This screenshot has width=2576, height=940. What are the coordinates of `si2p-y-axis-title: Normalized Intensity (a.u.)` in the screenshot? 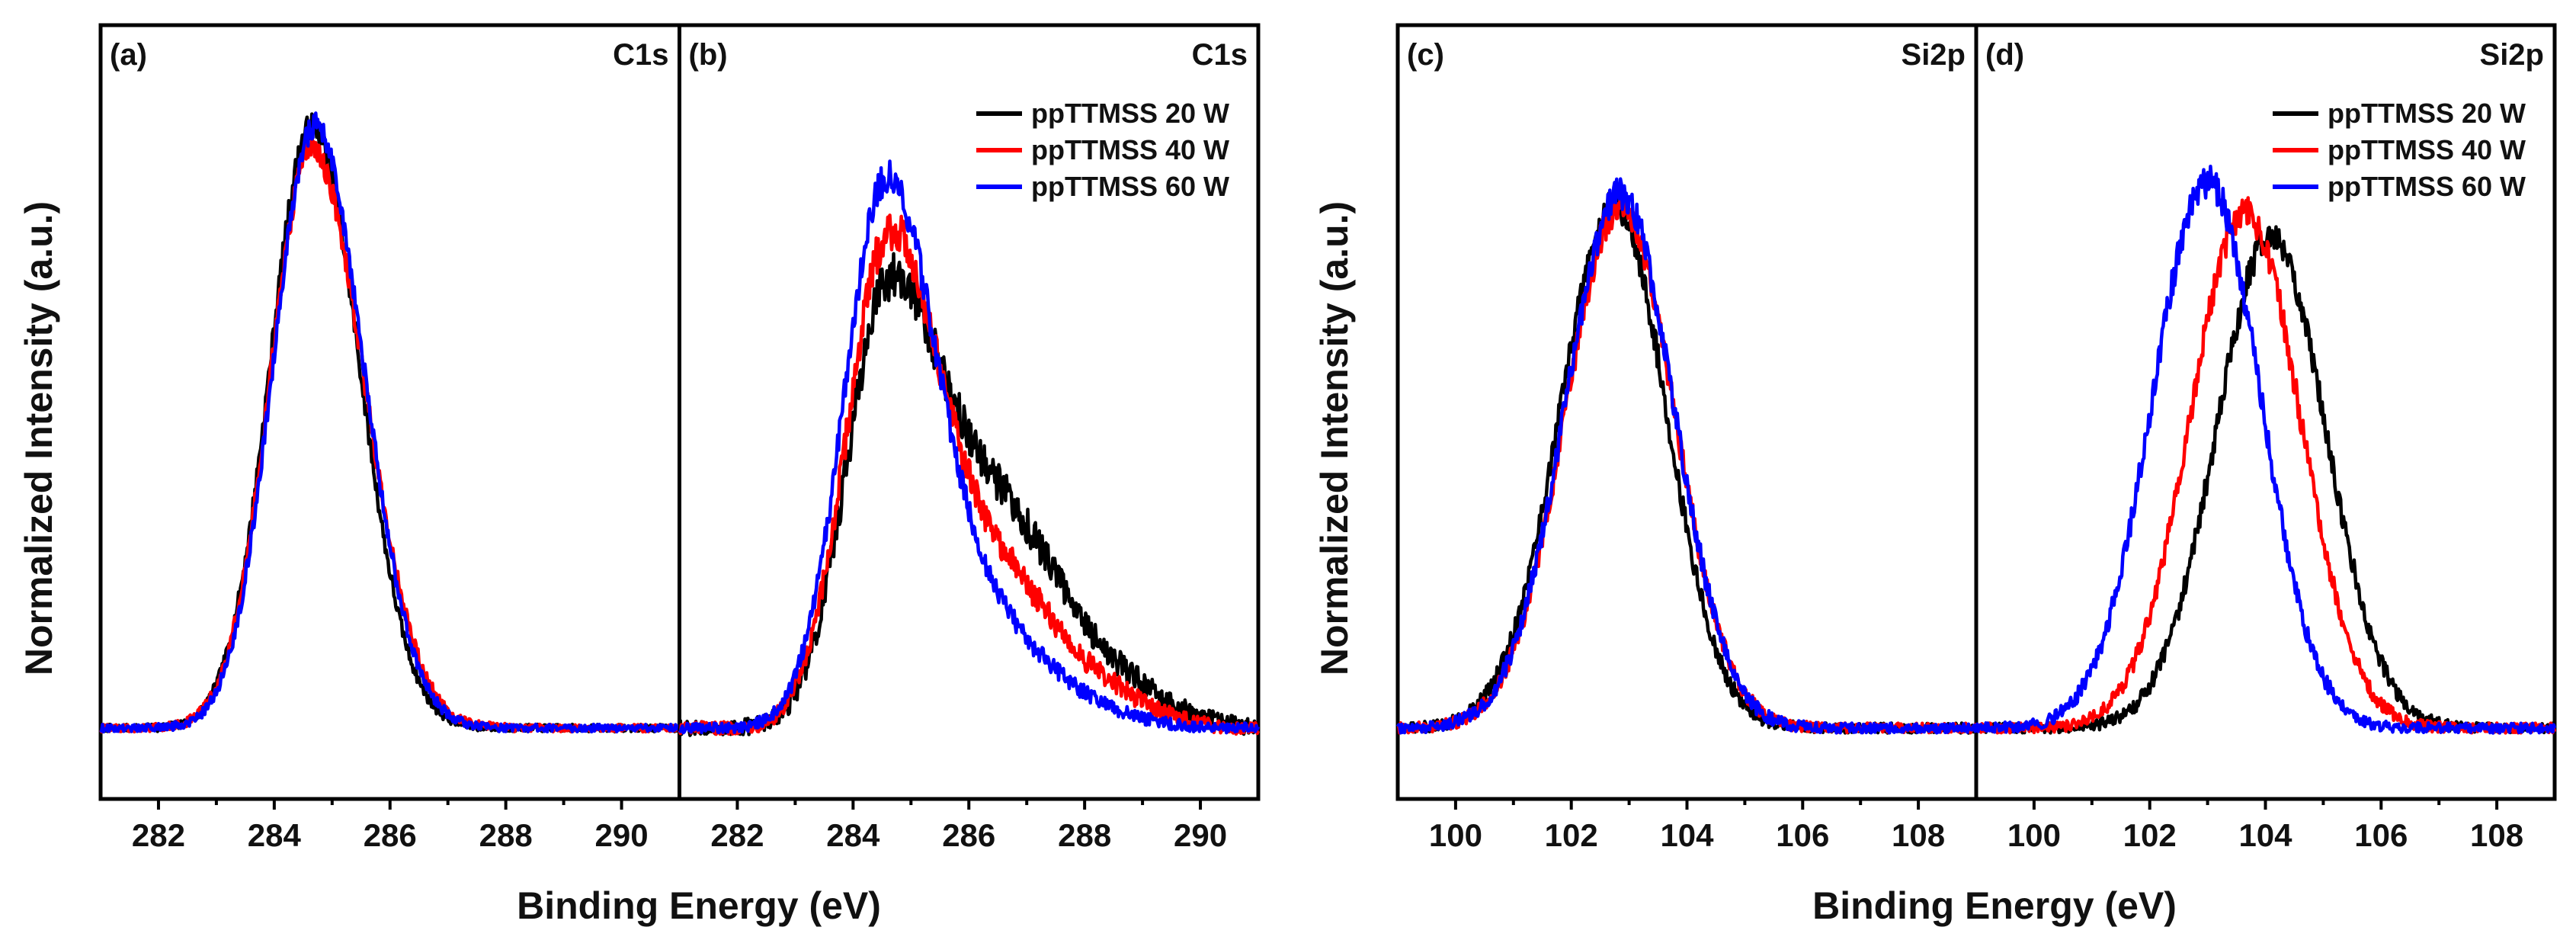 It's located at (1334, 438).